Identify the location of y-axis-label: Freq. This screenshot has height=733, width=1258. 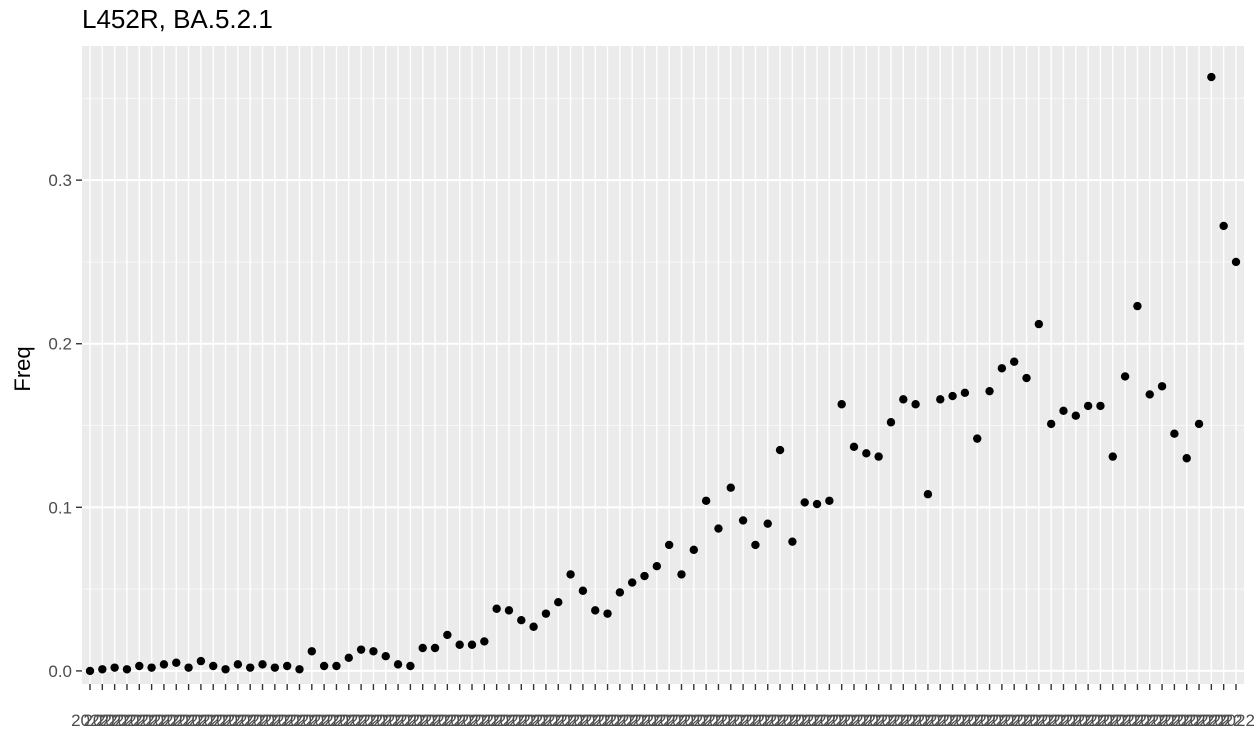
(22, 368).